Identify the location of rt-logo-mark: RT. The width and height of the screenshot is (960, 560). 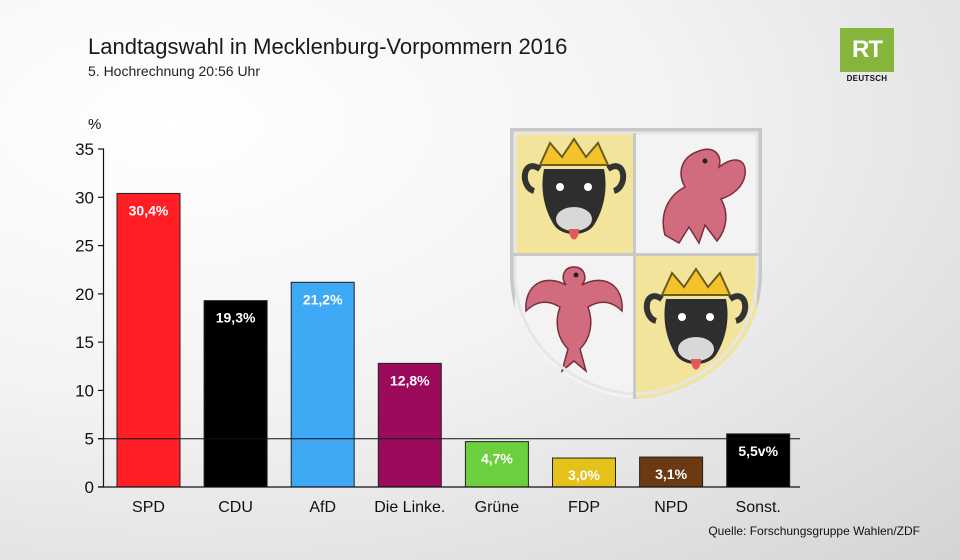
(867, 50).